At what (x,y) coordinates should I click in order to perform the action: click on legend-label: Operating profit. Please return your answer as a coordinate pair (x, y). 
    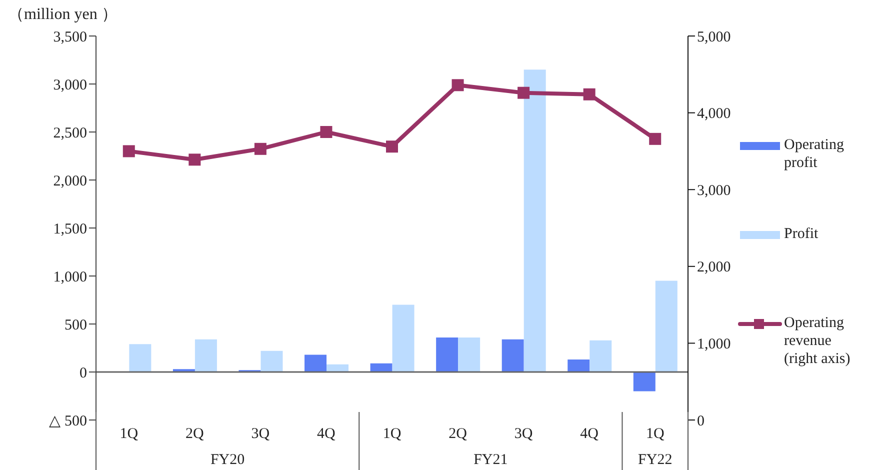
    Looking at the image, I should click on (814, 154).